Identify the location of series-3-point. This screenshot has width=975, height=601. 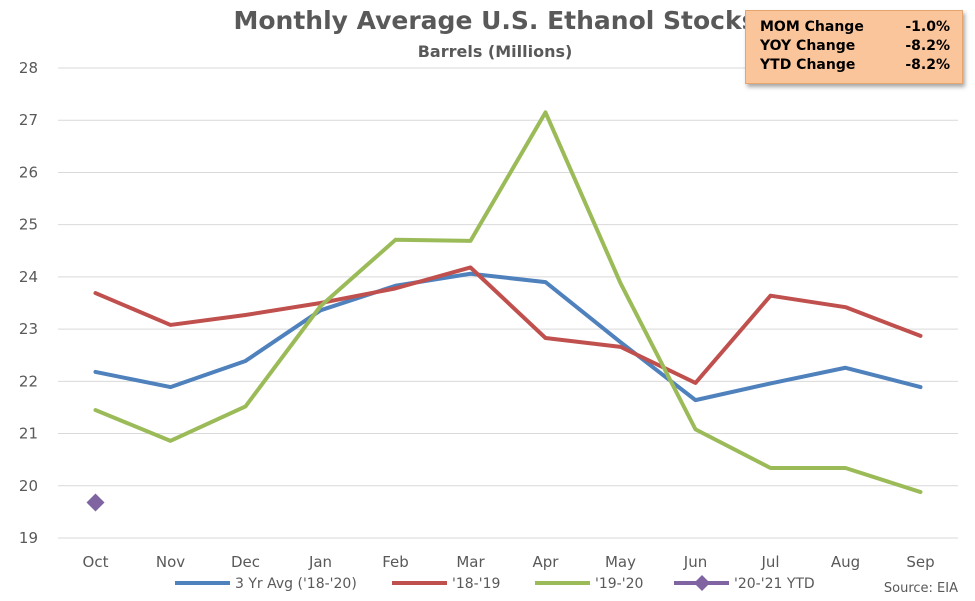
(95, 502).